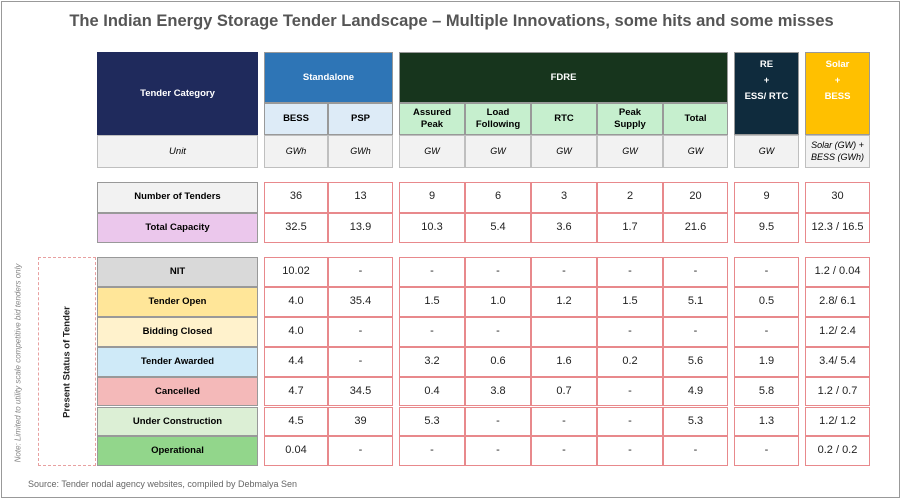 The image size is (903, 501). I want to click on value-cell: 0.2 / 0.2, so click(837, 451).